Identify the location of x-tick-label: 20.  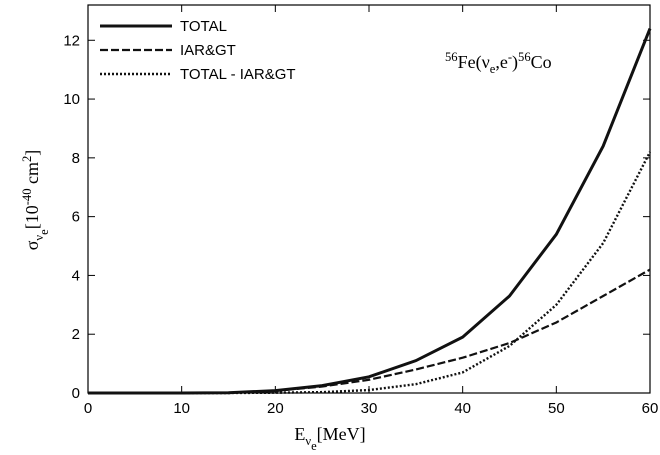
(275, 408).